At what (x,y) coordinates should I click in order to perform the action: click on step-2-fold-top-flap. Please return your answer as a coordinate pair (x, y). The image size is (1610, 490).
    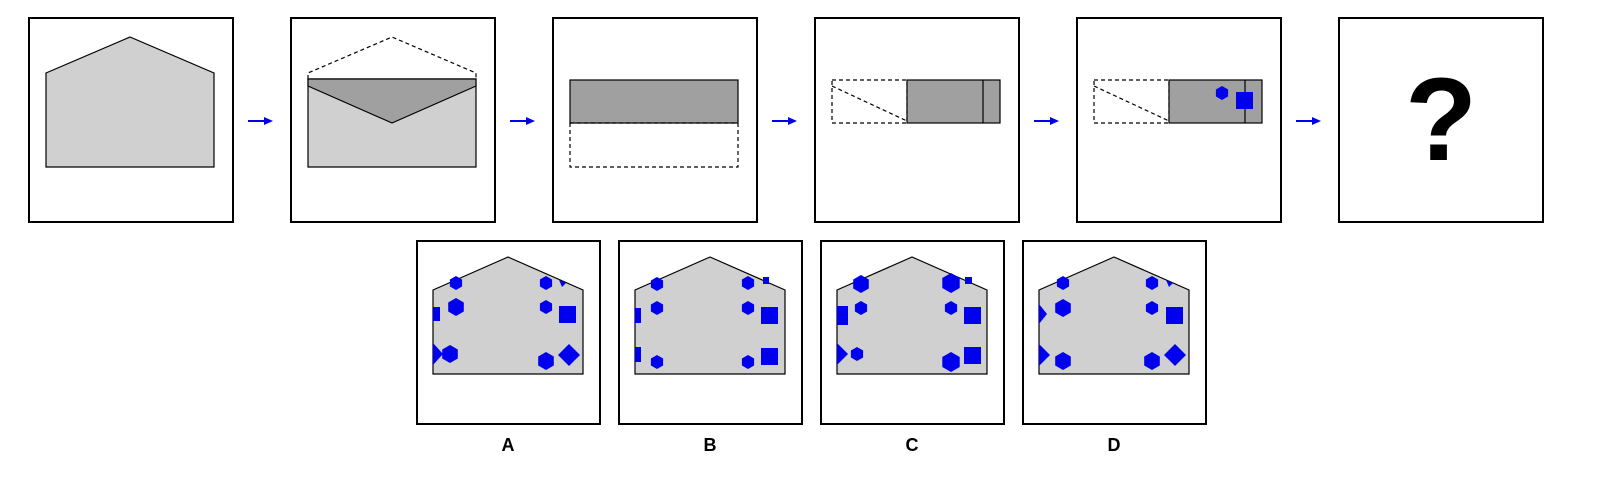
    Looking at the image, I should click on (393, 120).